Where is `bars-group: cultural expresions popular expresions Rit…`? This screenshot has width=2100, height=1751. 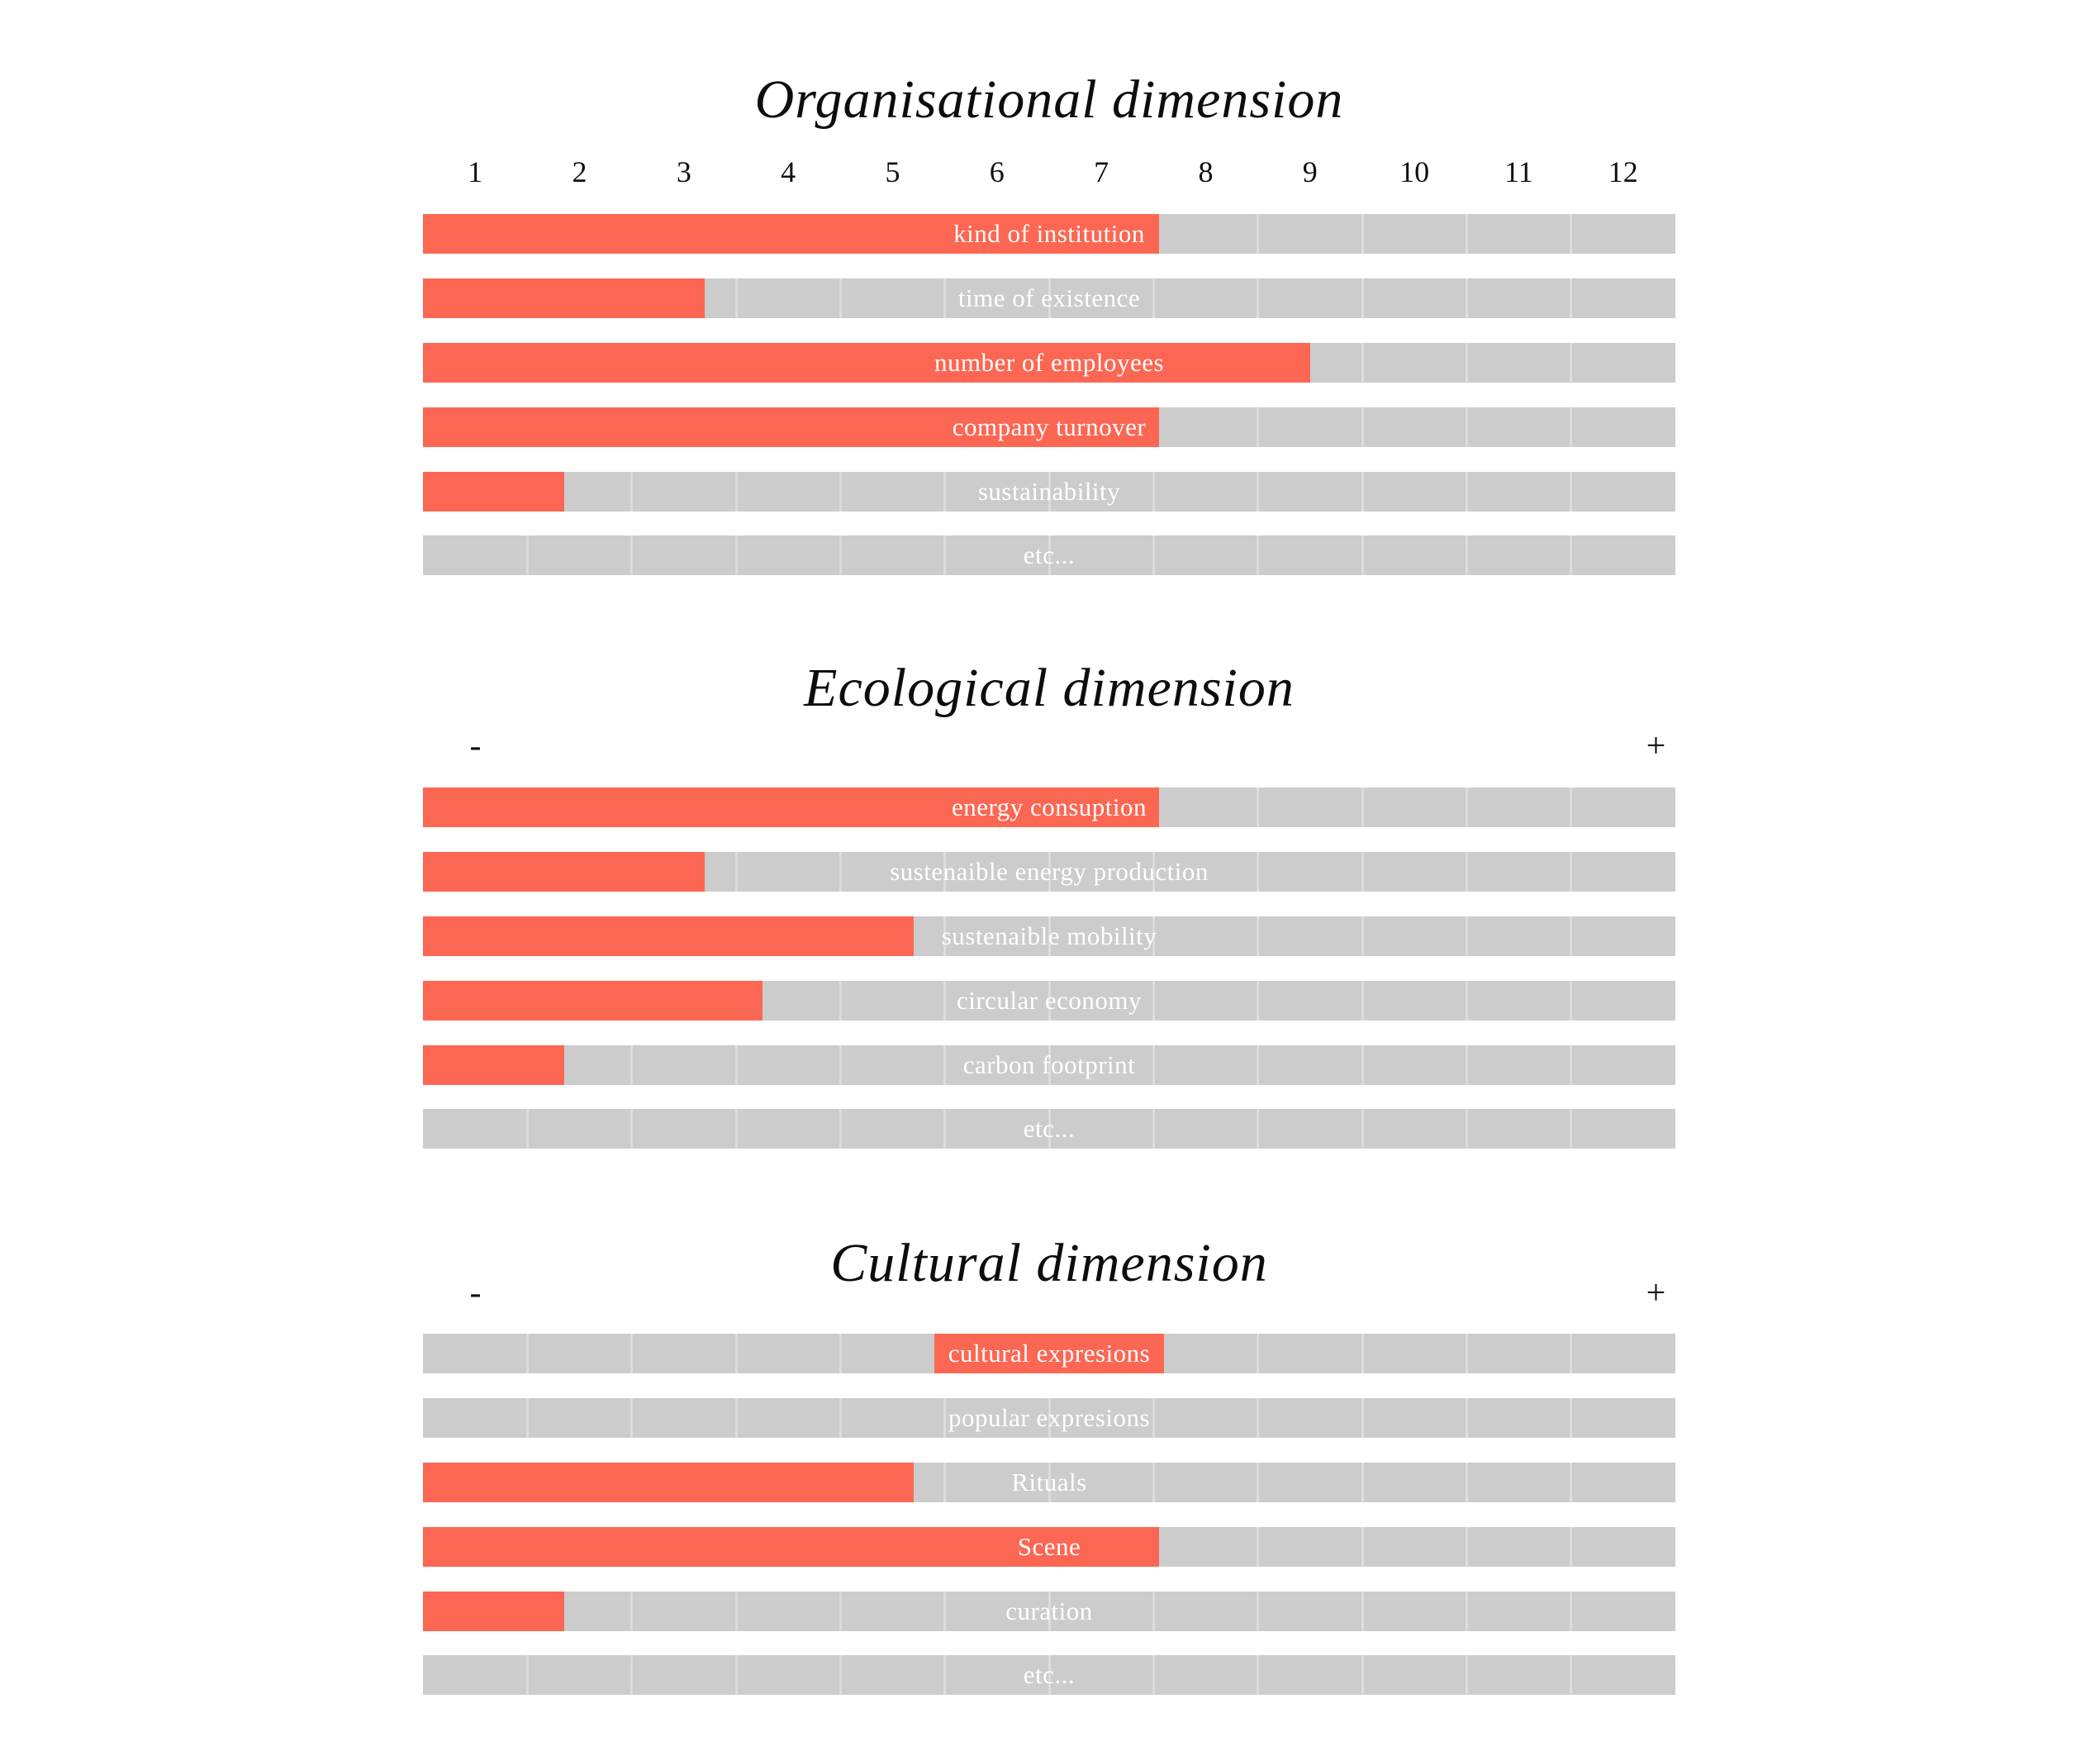 bars-group: cultural expresions popular expresions Rit… is located at coordinates (1049, 1527).